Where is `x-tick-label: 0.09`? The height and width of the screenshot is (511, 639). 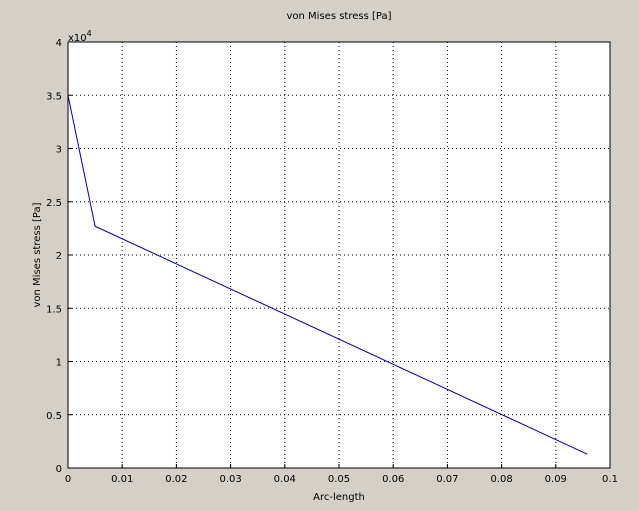
x-tick-label: 0.09 is located at coordinates (556, 479).